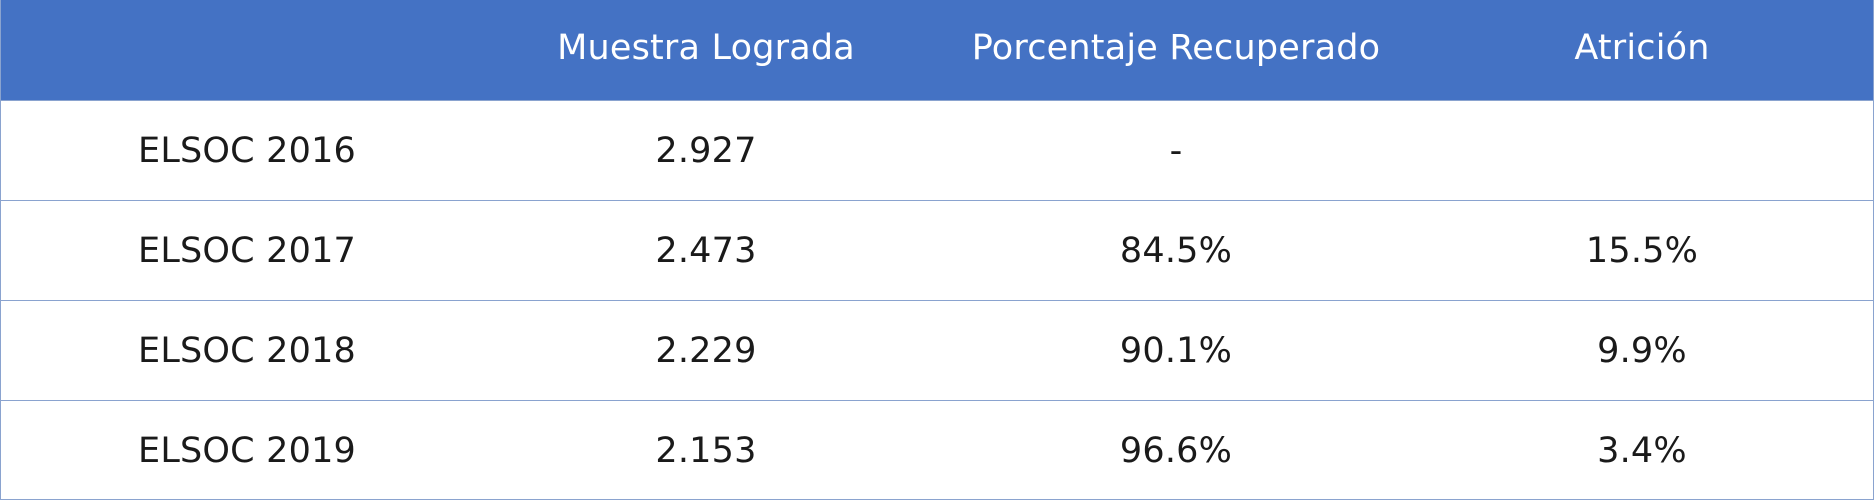  Describe the element at coordinates (1176, 150) in the screenshot. I see `porcentaje-value: -` at that location.